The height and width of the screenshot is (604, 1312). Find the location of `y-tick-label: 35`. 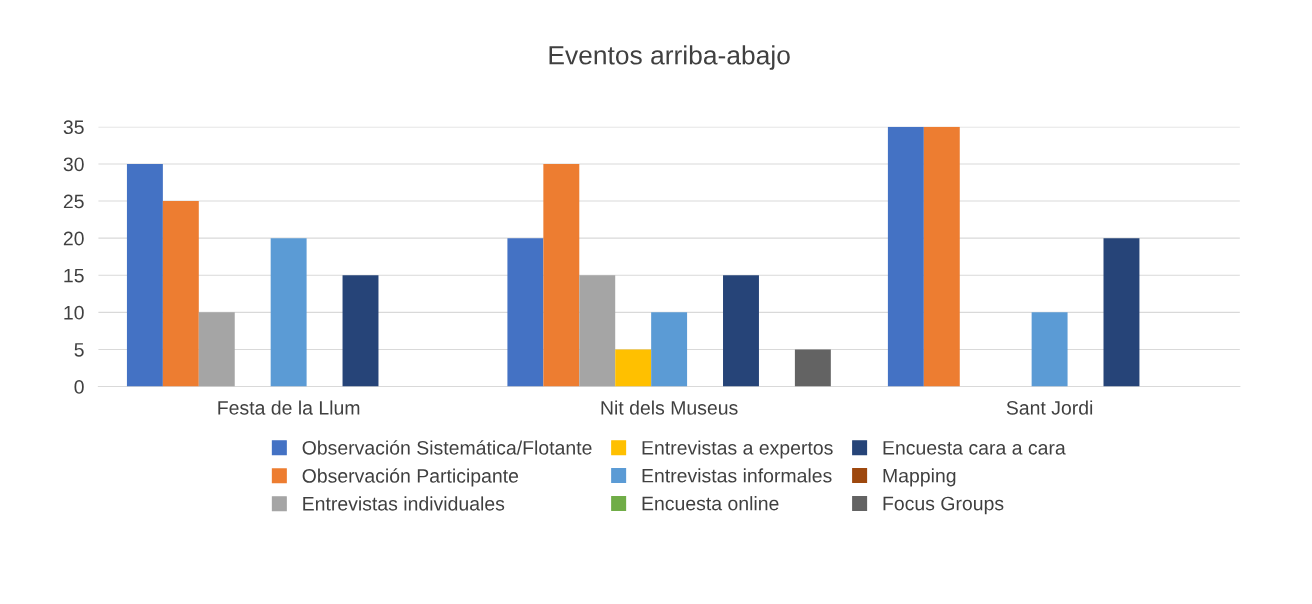

y-tick-label: 35 is located at coordinates (73, 127).